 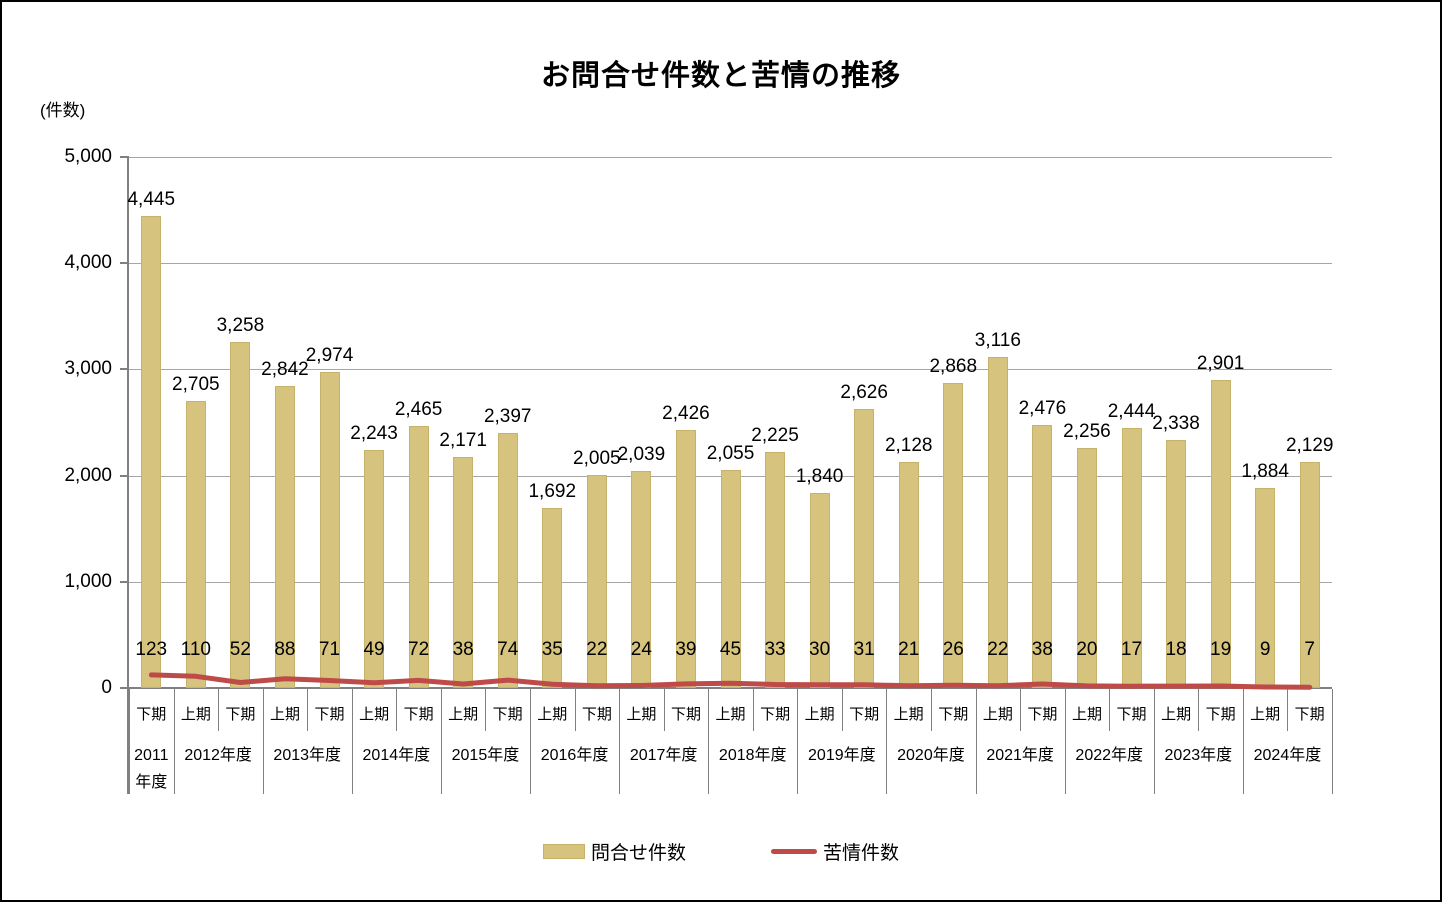 I want to click on line-value-label: 88, so click(x=285, y=649).